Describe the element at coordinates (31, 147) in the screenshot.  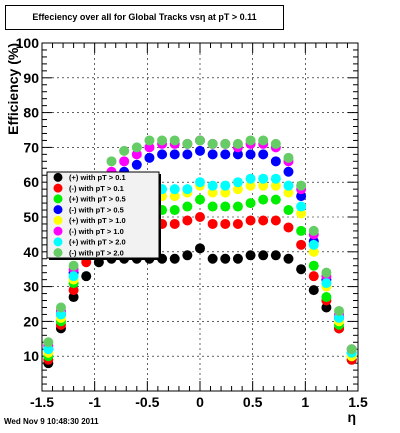
I see `y-tick-label: 70` at that location.